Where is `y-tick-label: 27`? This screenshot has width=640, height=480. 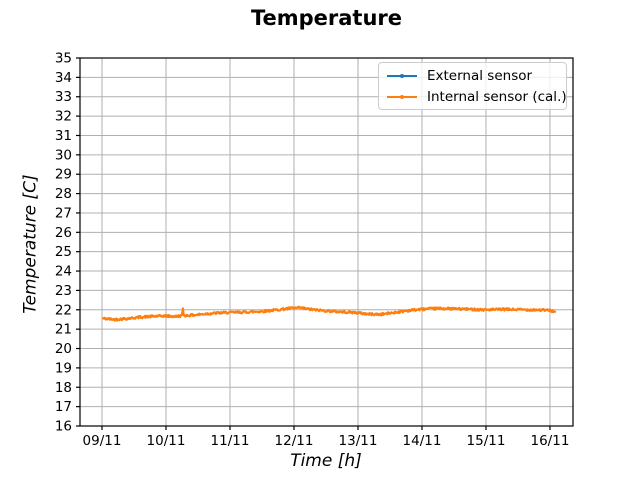 y-tick-label: 27 is located at coordinates (63, 213).